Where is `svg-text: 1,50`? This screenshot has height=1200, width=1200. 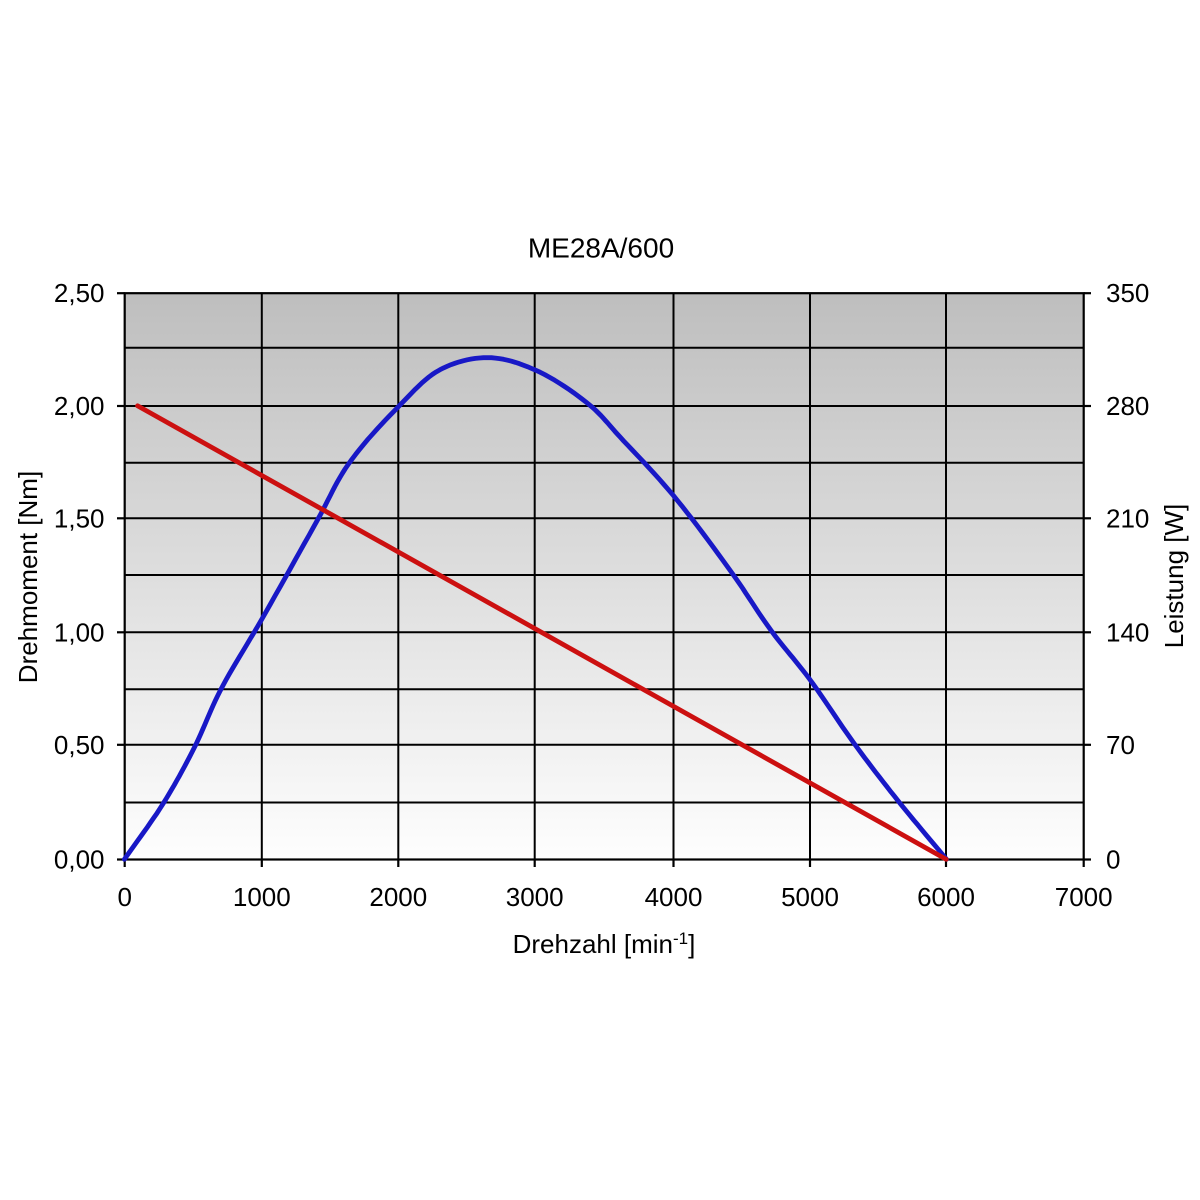 svg-text: 1,50 is located at coordinates (79, 518).